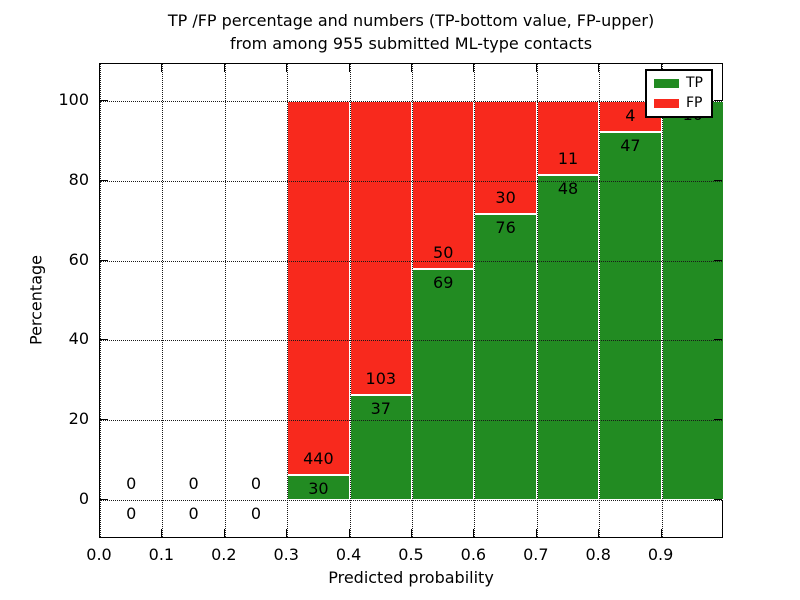 Image resolution: width=800 pixels, height=600 pixels. I want to click on y-tick-label: 40, so click(78, 339).